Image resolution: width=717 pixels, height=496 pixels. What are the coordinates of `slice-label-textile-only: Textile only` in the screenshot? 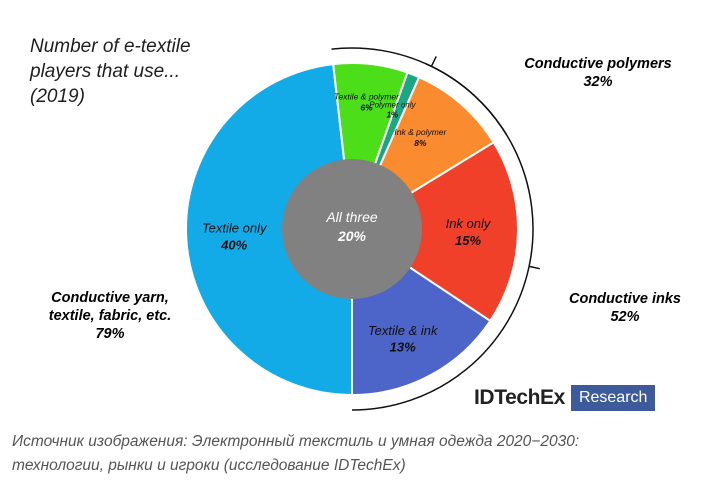 It's located at (235, 227).